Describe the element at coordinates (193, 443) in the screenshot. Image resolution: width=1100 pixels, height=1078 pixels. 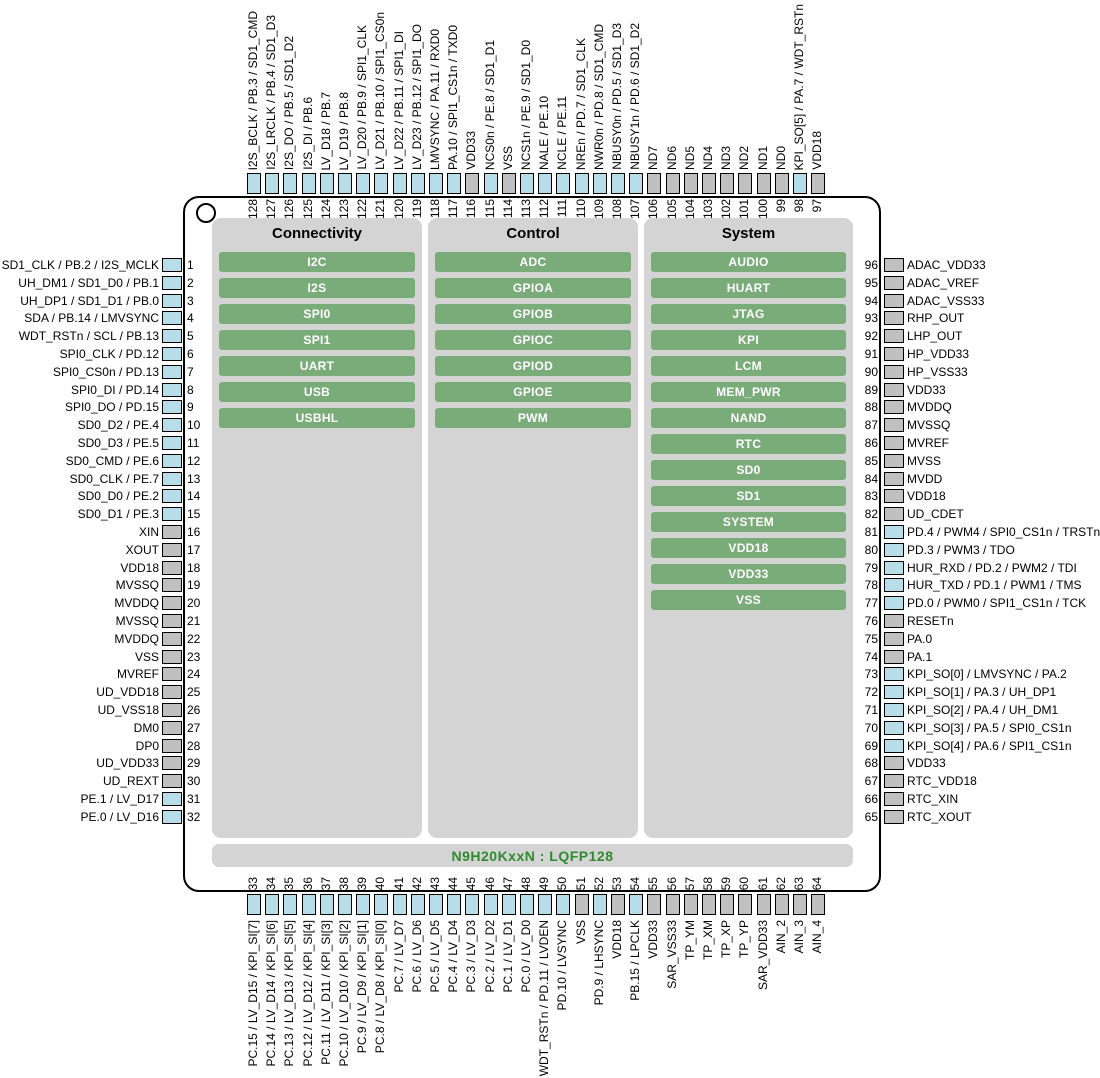
I see `pin-11-number: 11` at that location.